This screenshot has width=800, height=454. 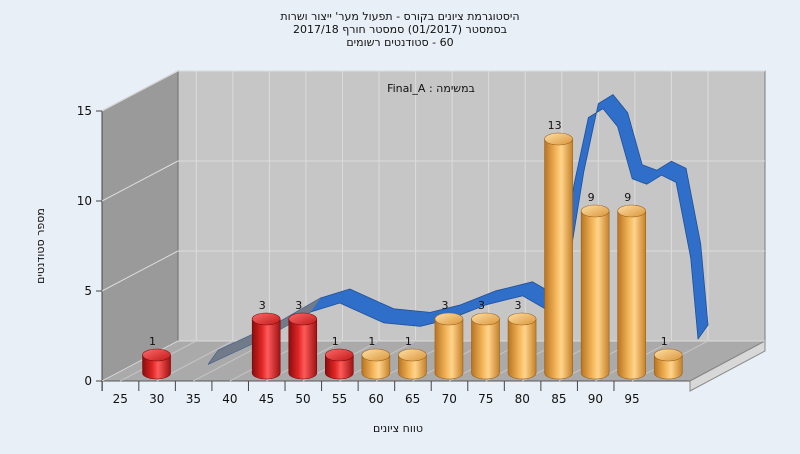 What do you see at coordinates (431, 88) in the screenshot?
I see `inner-label: במשימה : Final_A` at bounding box center [431, 88].